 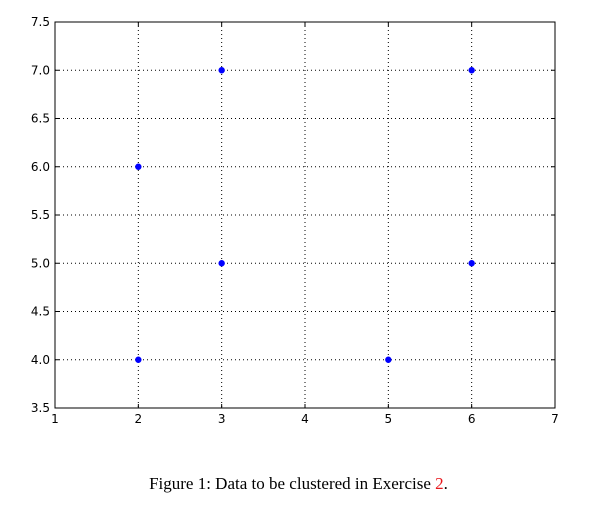 What do you see at coordinates (40, 215) in the screenshot?
I see `y-tick-label: 5.5` at bounding box center [40, 215].